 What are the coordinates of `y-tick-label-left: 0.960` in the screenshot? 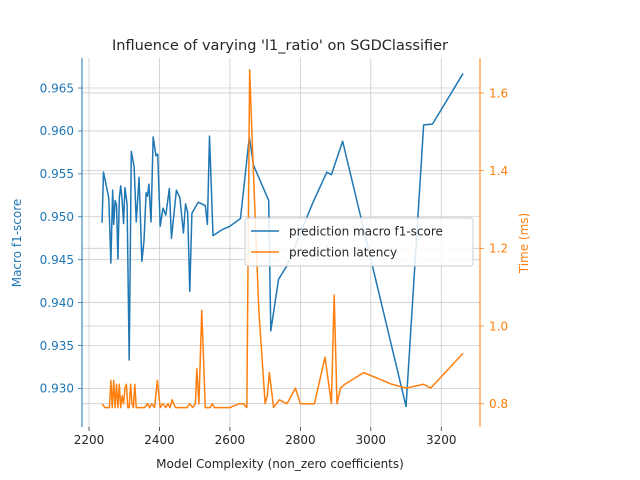 It's located at (57, 131).